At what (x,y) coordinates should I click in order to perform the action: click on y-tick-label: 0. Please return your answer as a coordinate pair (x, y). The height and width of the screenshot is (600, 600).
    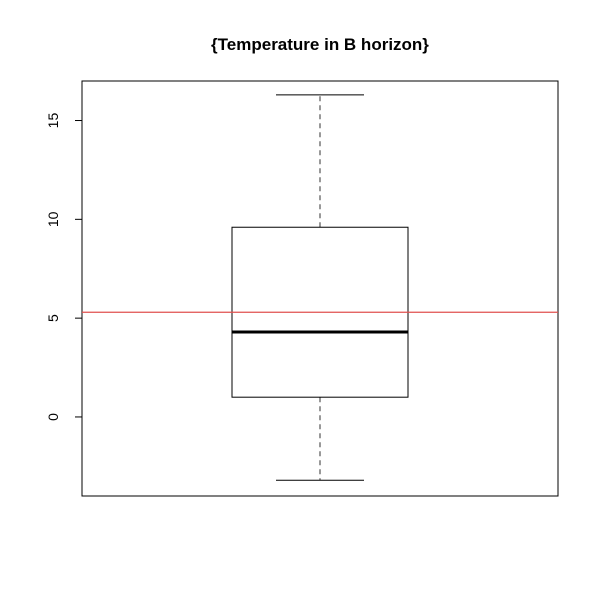
    Looking at the image, I should click on (53, 417).